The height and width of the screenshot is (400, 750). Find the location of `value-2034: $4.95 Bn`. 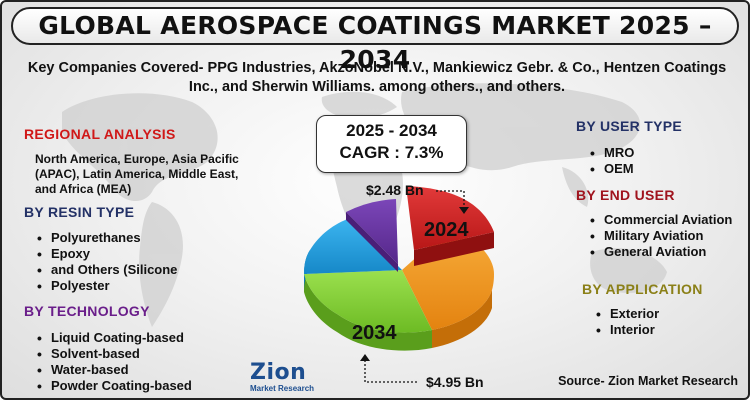

value-2034: $4.95 Bn is located at coordinates (455, 382).